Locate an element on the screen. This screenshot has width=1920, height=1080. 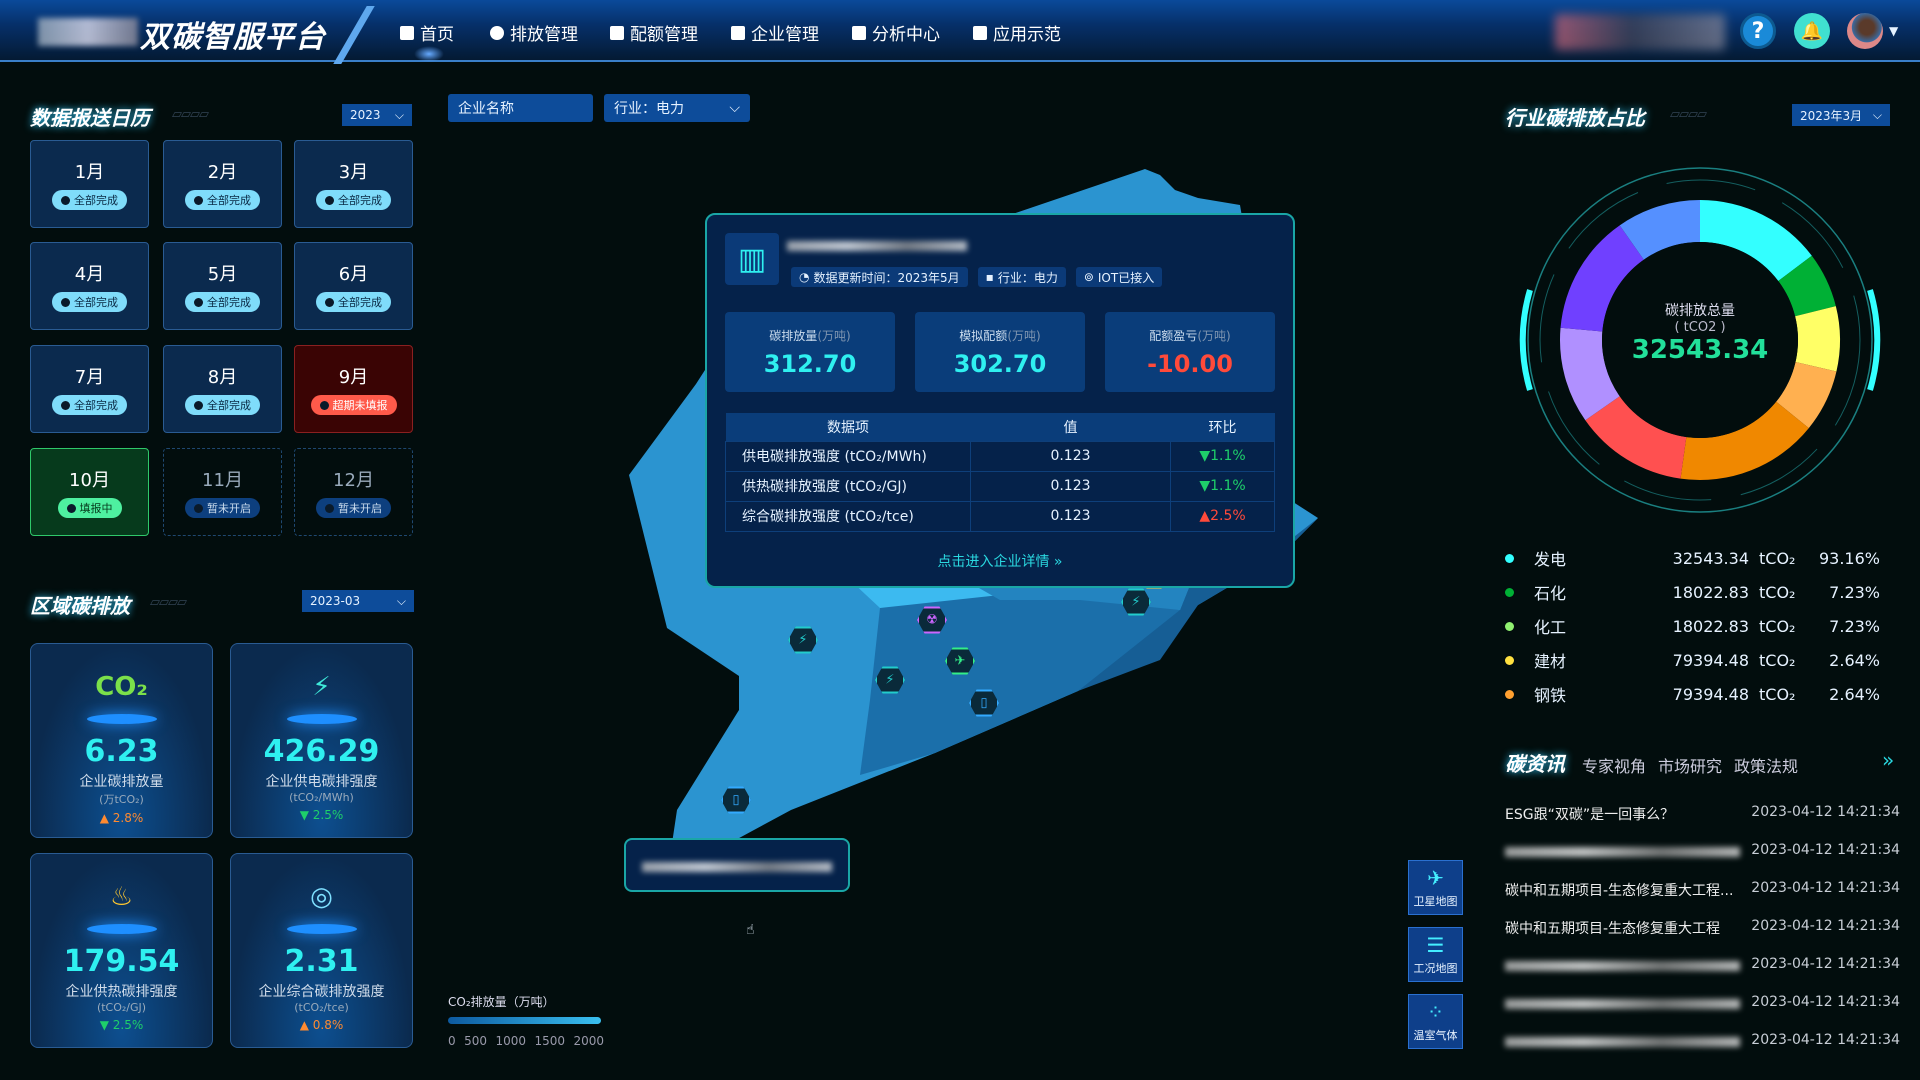
cursor-icon: ☝ is located at coordinates (750, 930).